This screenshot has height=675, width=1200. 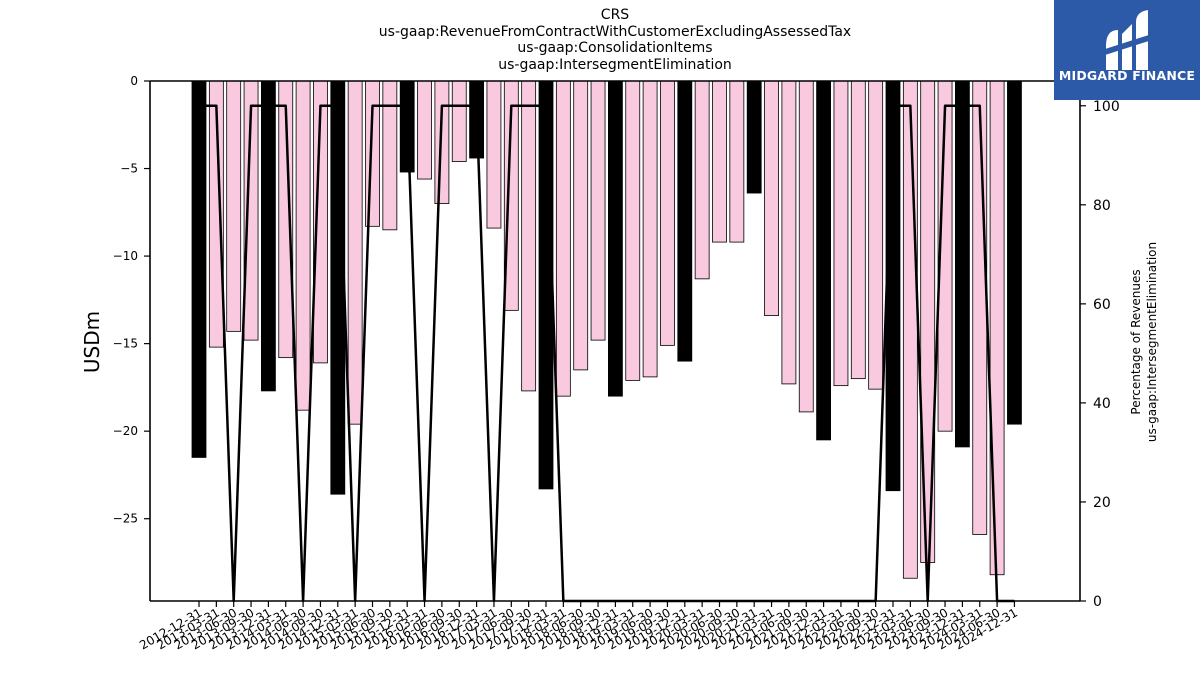 What do you see at coordinates (129, 169) in the screenshot?
I see `y-tick-label: −5` at bounding box center [129, 169].